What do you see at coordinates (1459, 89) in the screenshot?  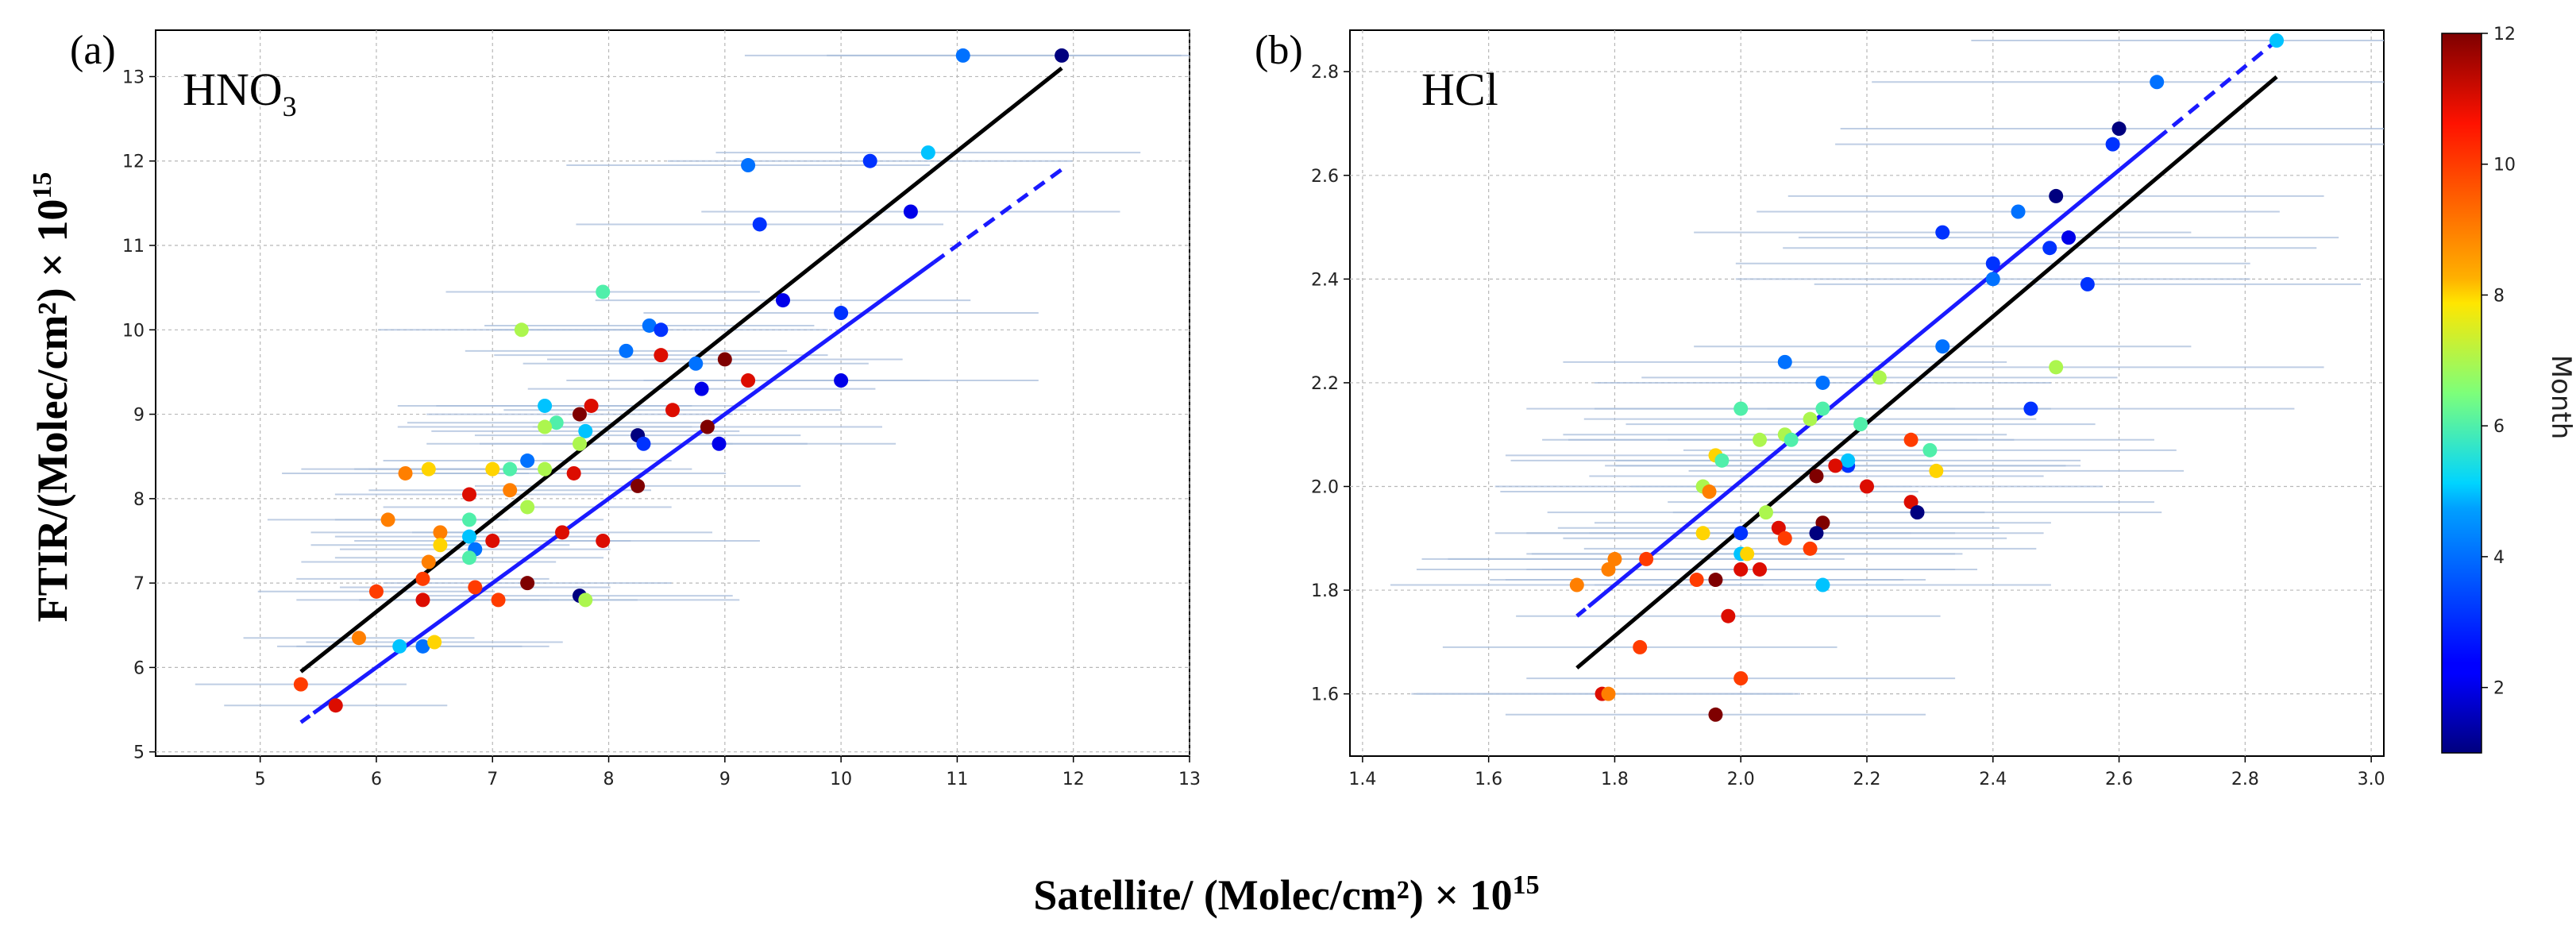 I see `panel-b-gas-label: HCl` at bounding box center [1459, 89].